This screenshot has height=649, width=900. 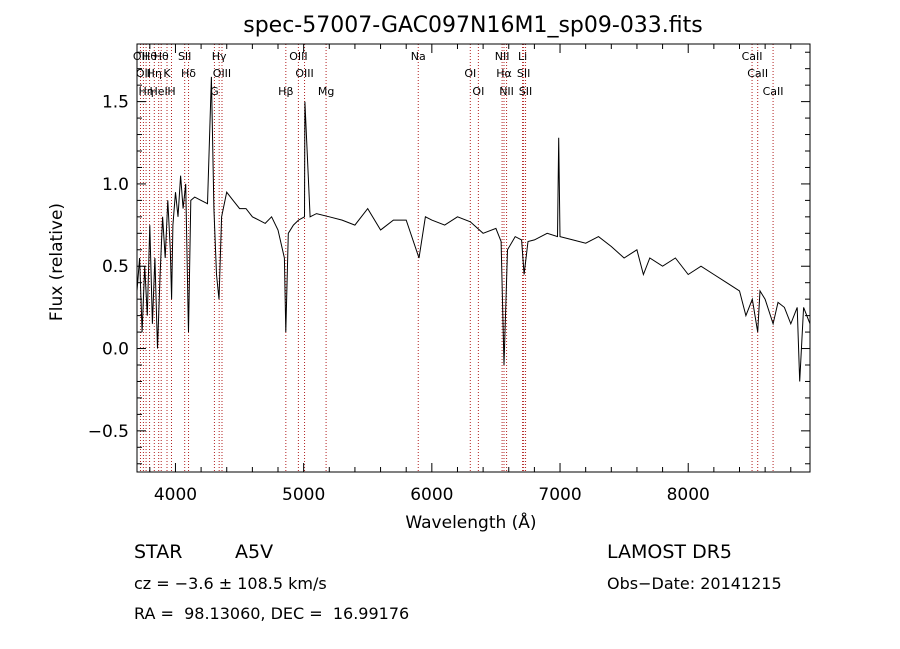 I want to click on y-tick-label: 0.0, so click(x=115, y=350).